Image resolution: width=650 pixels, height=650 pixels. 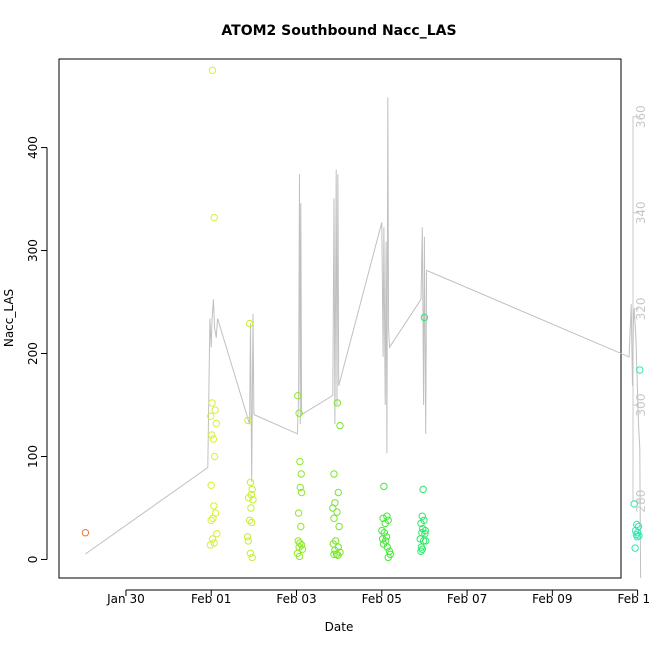 What do you see at coordinates (211, 599) in the screenshot?
I see `x-tick-label: Feb 01` at bounding box center [211, 599].